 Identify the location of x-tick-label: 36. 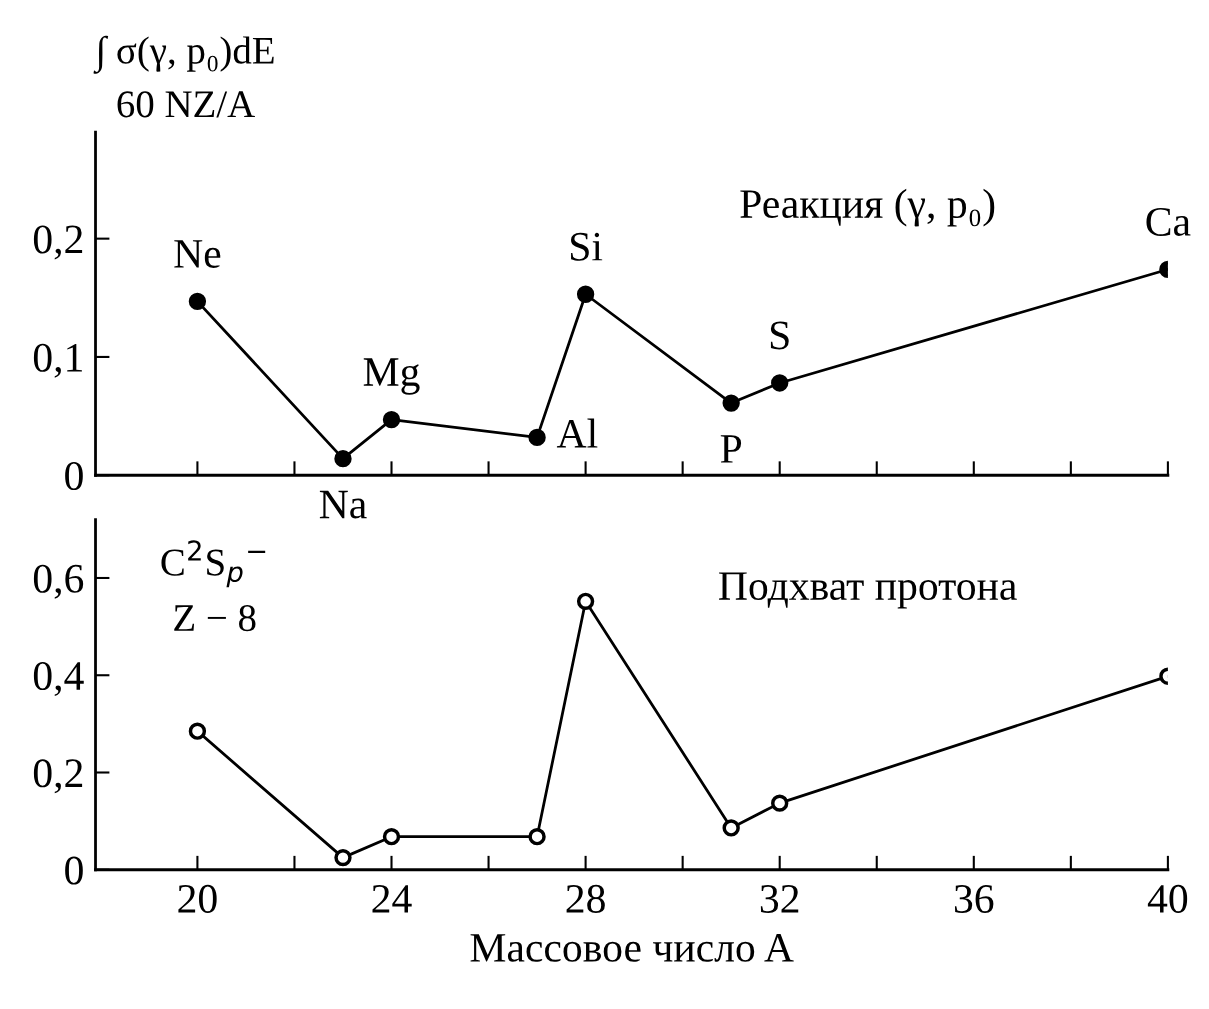
(974, 898).